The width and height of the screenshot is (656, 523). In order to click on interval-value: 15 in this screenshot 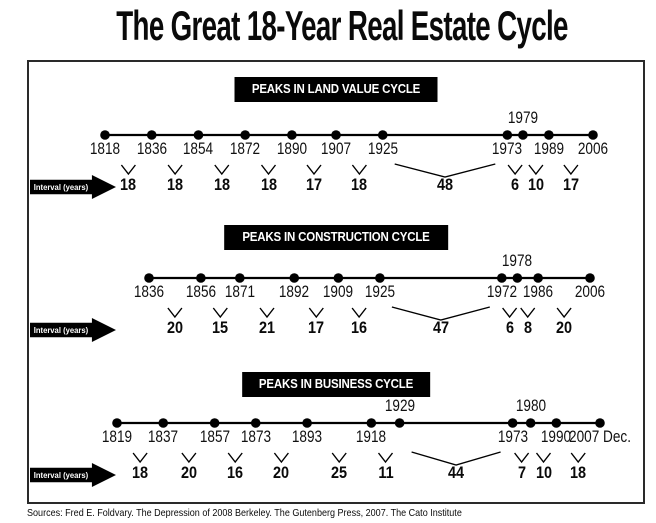, I will do `click(220, 327)`.